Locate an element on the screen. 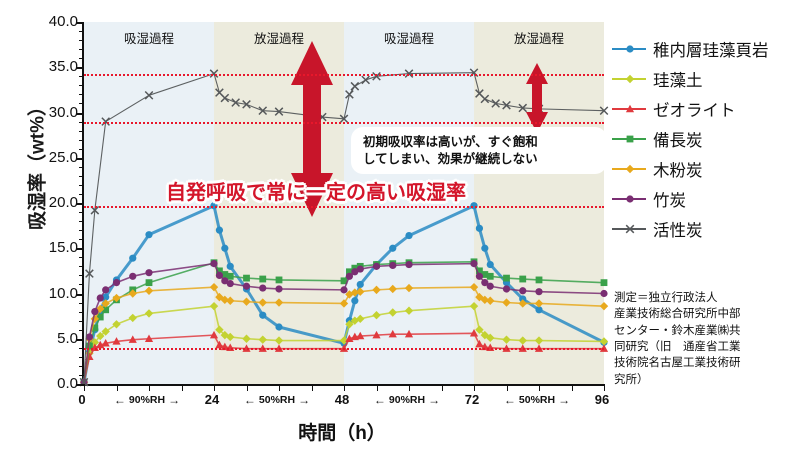  y-tick-label: 40.0 is located at coordinates (63, 21).